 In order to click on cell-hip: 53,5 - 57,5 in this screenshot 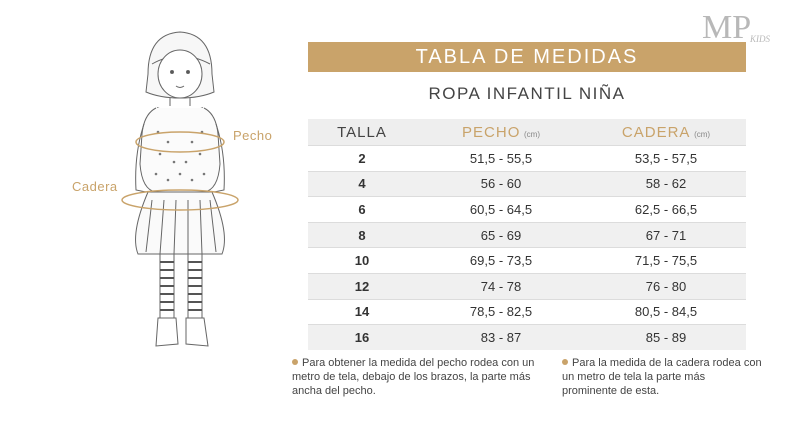, I will do `click(666, 158)`.